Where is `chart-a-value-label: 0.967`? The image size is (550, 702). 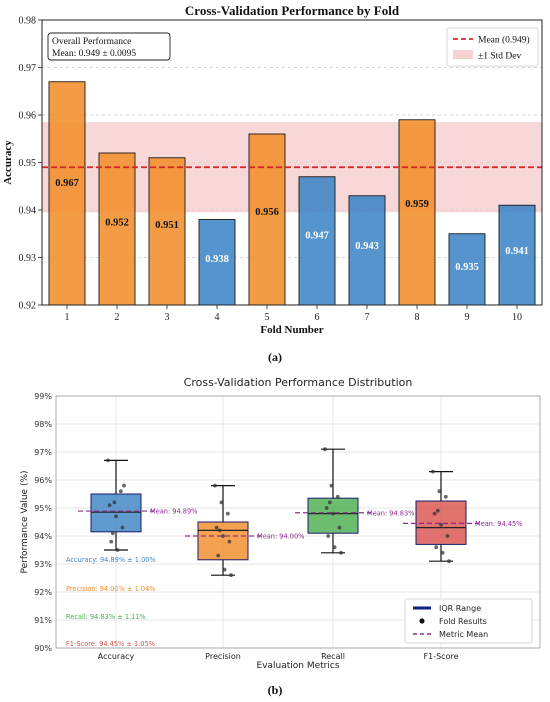 chart-a-value-label: 0.967 is located at coordinates (67, 183).